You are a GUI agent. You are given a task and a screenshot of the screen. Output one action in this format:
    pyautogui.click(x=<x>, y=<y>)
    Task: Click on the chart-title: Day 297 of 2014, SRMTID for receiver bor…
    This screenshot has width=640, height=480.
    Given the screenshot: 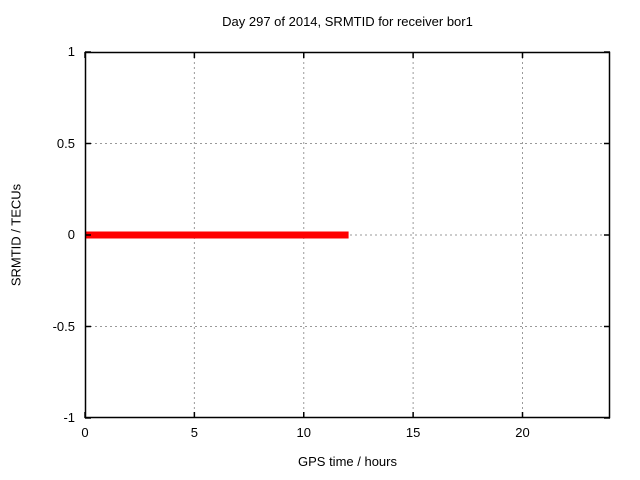 What is the action you would take?
    pyautogui.click(x=347, y=21)
    